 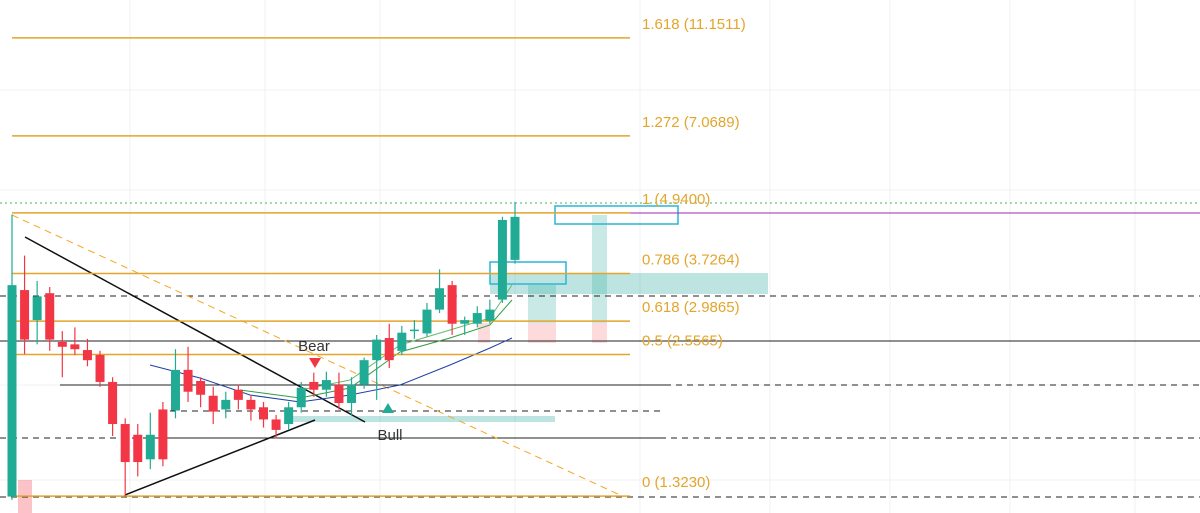 I want to click on fib-label: 0.786 (3.7264), so click(x=691, y=259).